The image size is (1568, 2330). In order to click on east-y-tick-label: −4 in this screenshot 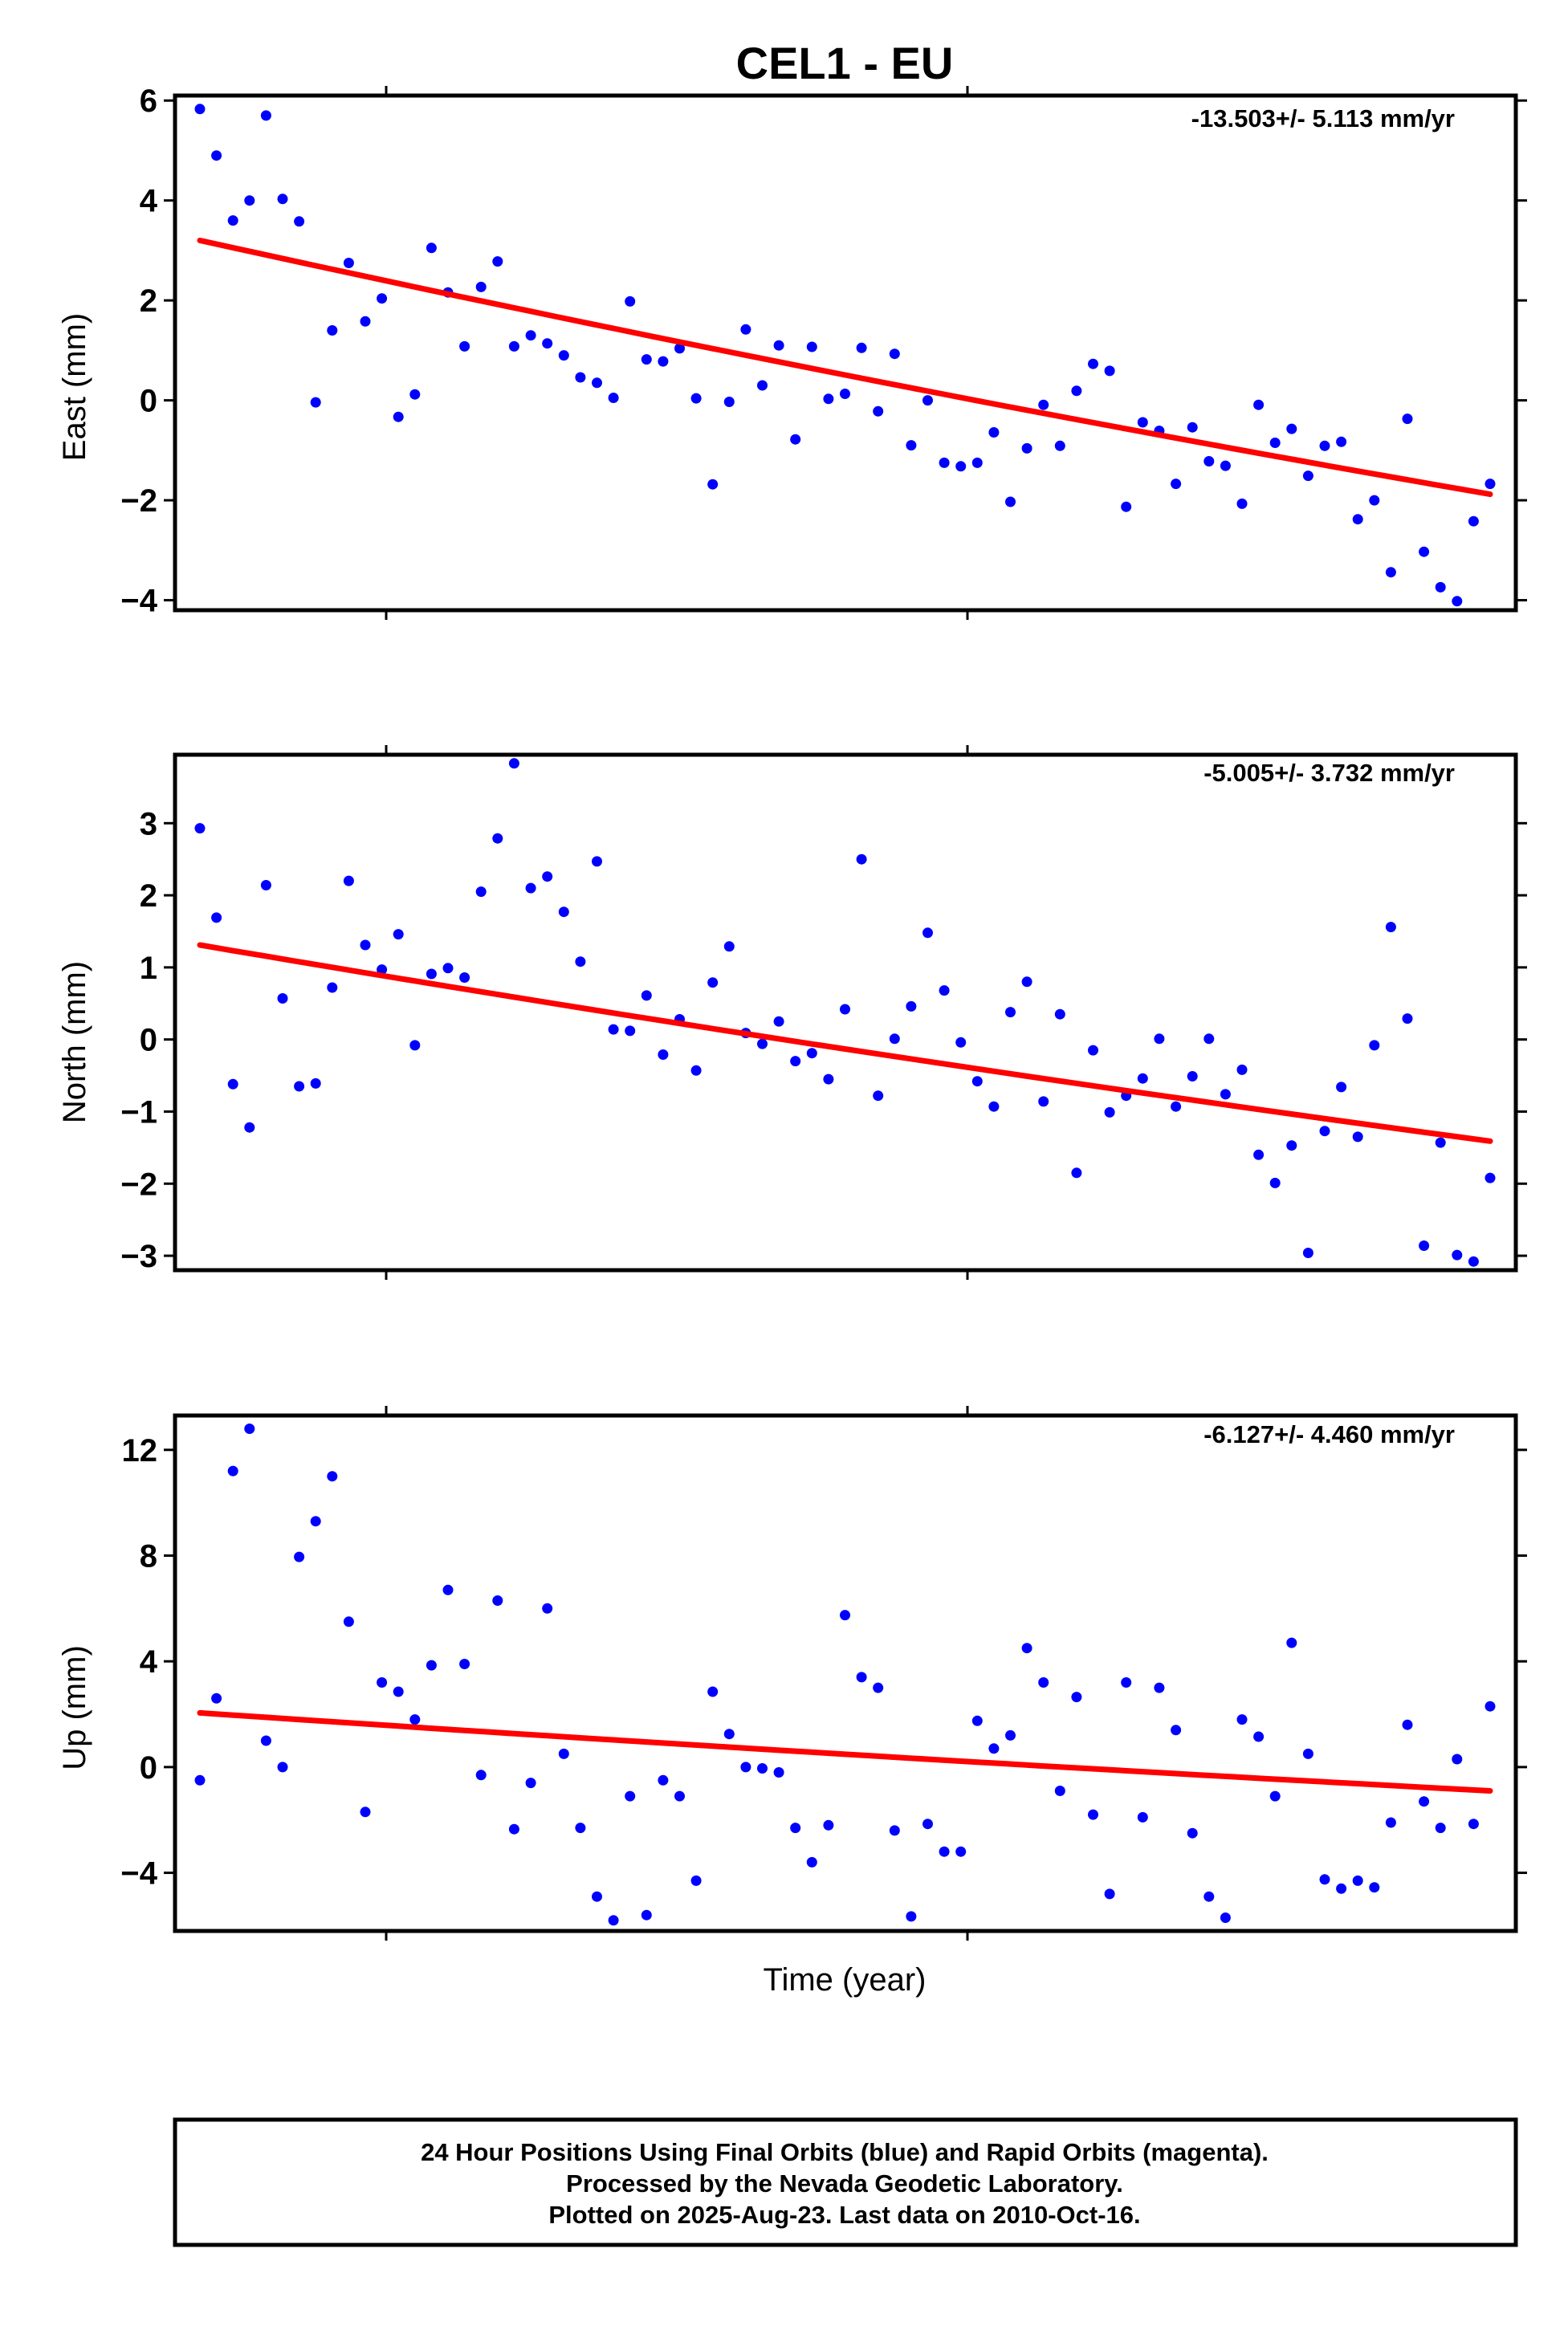, I will do `click(138, 601)`.